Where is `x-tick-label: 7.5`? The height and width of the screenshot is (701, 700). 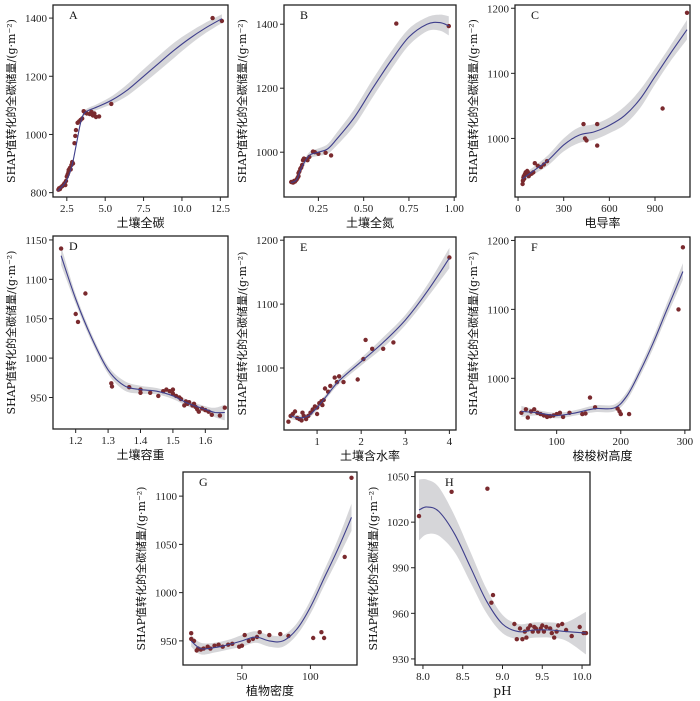 x-tick-label: 7.5 is located at coordinates (144, 209).